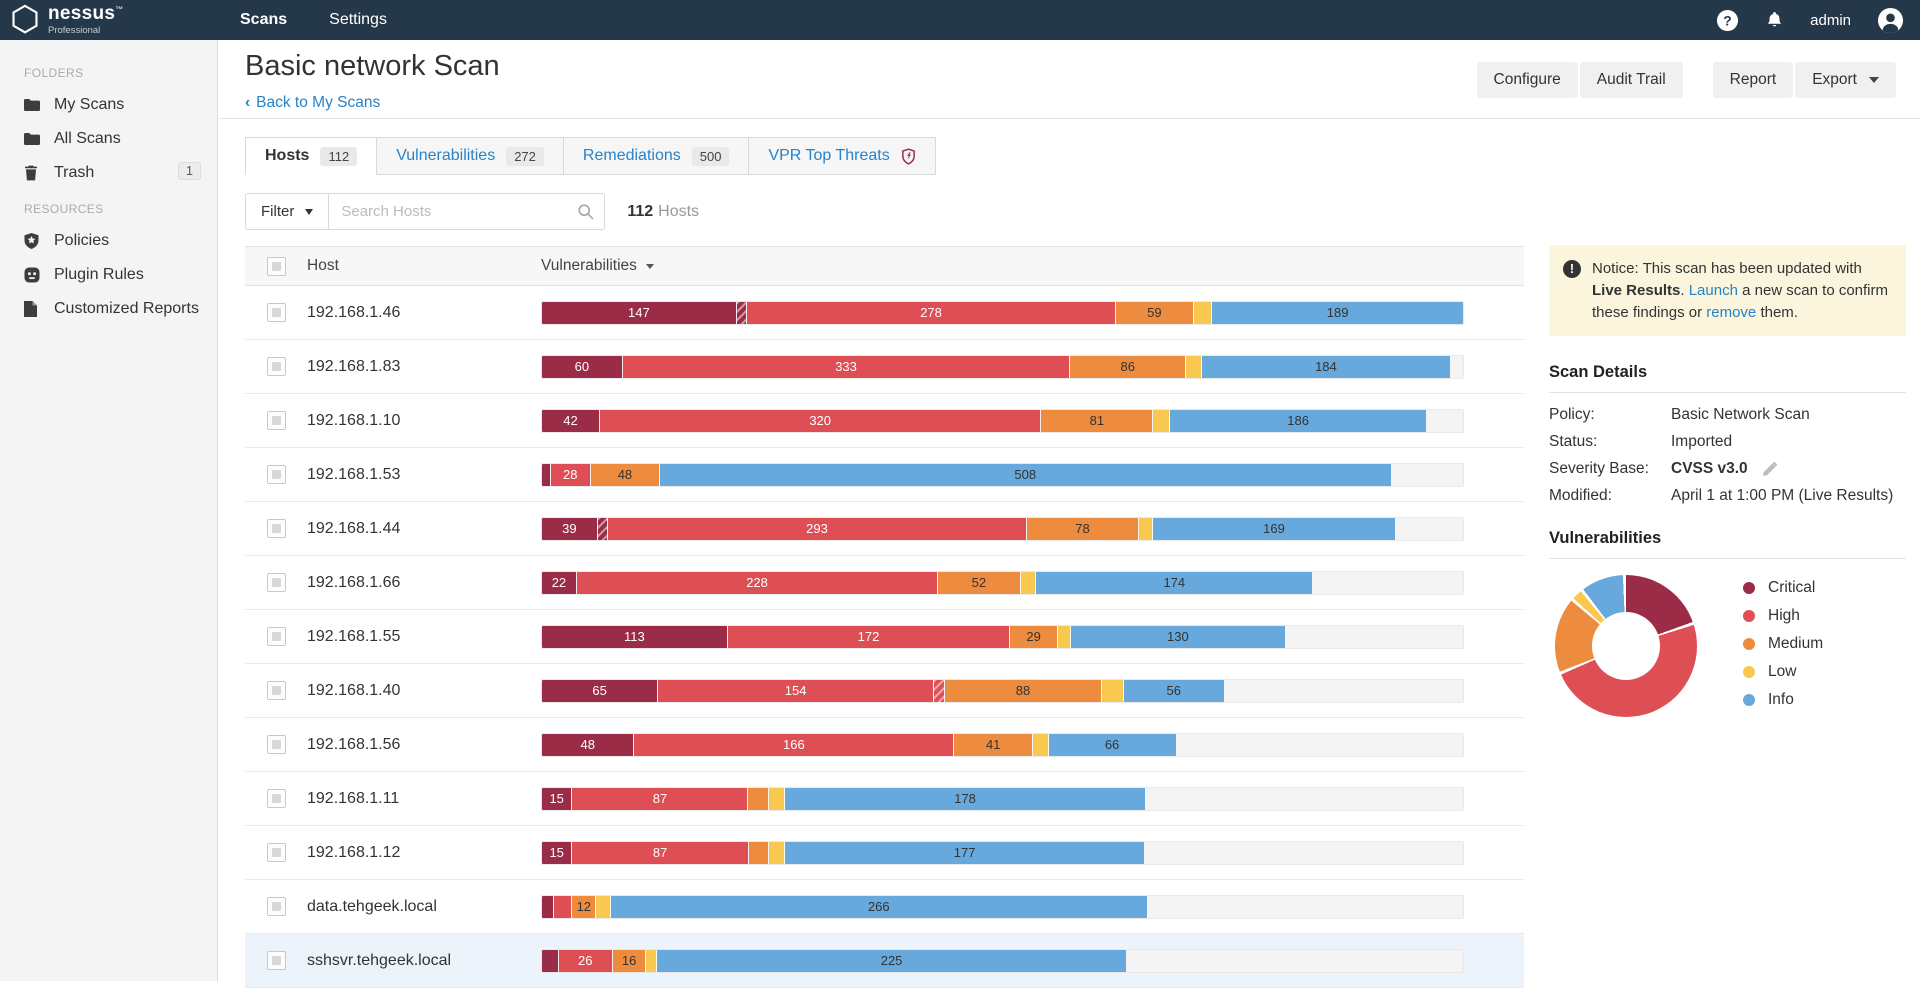 Image resolution: width=1920 pixels, height=988 pixels. I want to click on exclamation-icon: !, so click(1572, 269).